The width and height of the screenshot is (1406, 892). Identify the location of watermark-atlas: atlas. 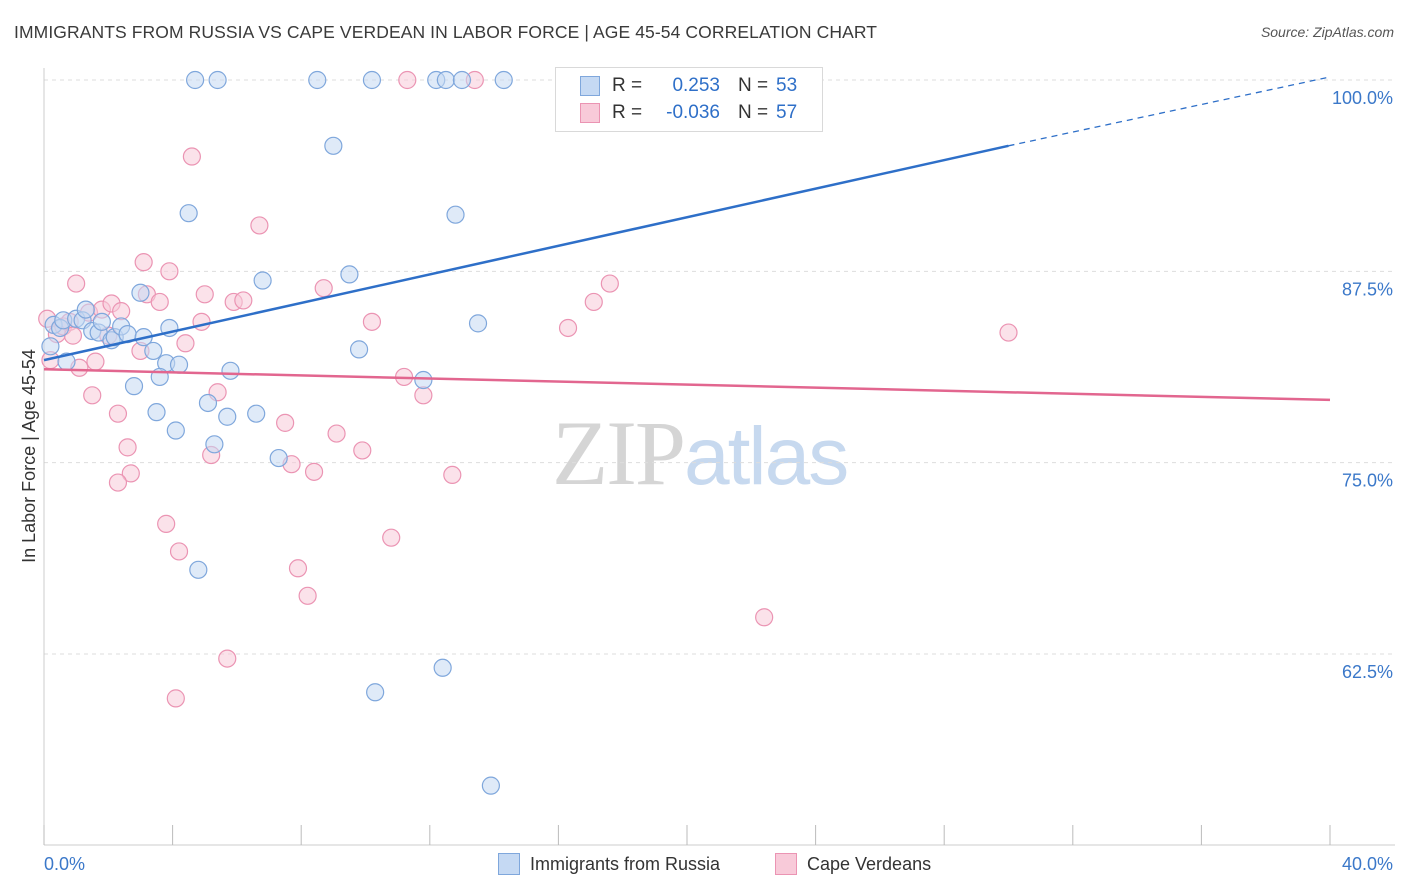
(766, 456).